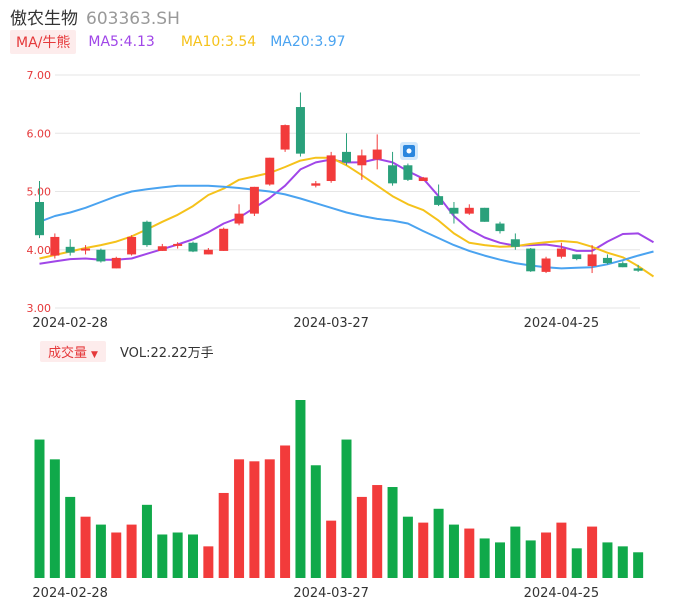 Image resolution: width=686 pixels, height=606 pixels. Describe the element at coordinates (308, 42) in the screenshot. I see `ma20-legend-label: MA20:3.97` at that location.